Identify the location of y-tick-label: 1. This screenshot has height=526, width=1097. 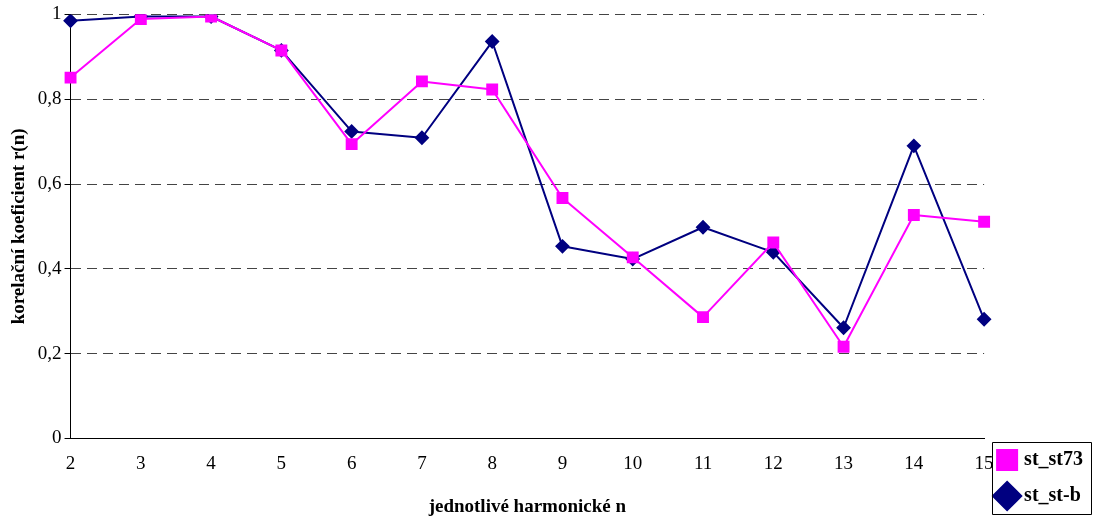
(57, 13).